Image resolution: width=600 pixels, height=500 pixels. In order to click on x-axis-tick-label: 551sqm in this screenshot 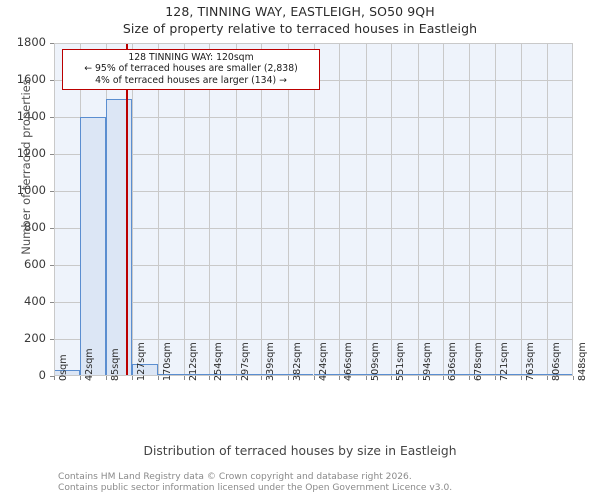, I will do `click(401, 361)`.